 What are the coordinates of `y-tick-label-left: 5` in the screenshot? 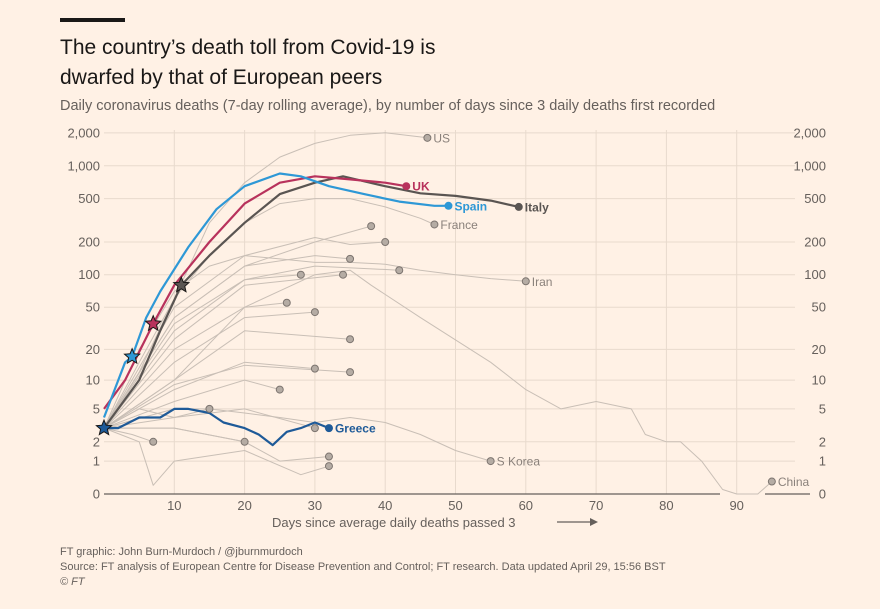 It's located at (96, 408).